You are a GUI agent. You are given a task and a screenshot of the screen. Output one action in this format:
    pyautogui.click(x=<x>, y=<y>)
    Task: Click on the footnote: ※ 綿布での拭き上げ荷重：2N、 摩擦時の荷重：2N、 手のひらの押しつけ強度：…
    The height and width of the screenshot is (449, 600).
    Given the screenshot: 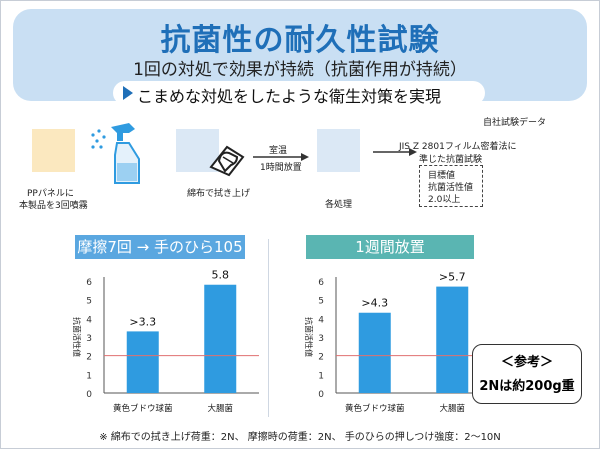 What is the action you would take?
    pyautogui.click(x=300, y=437)
    